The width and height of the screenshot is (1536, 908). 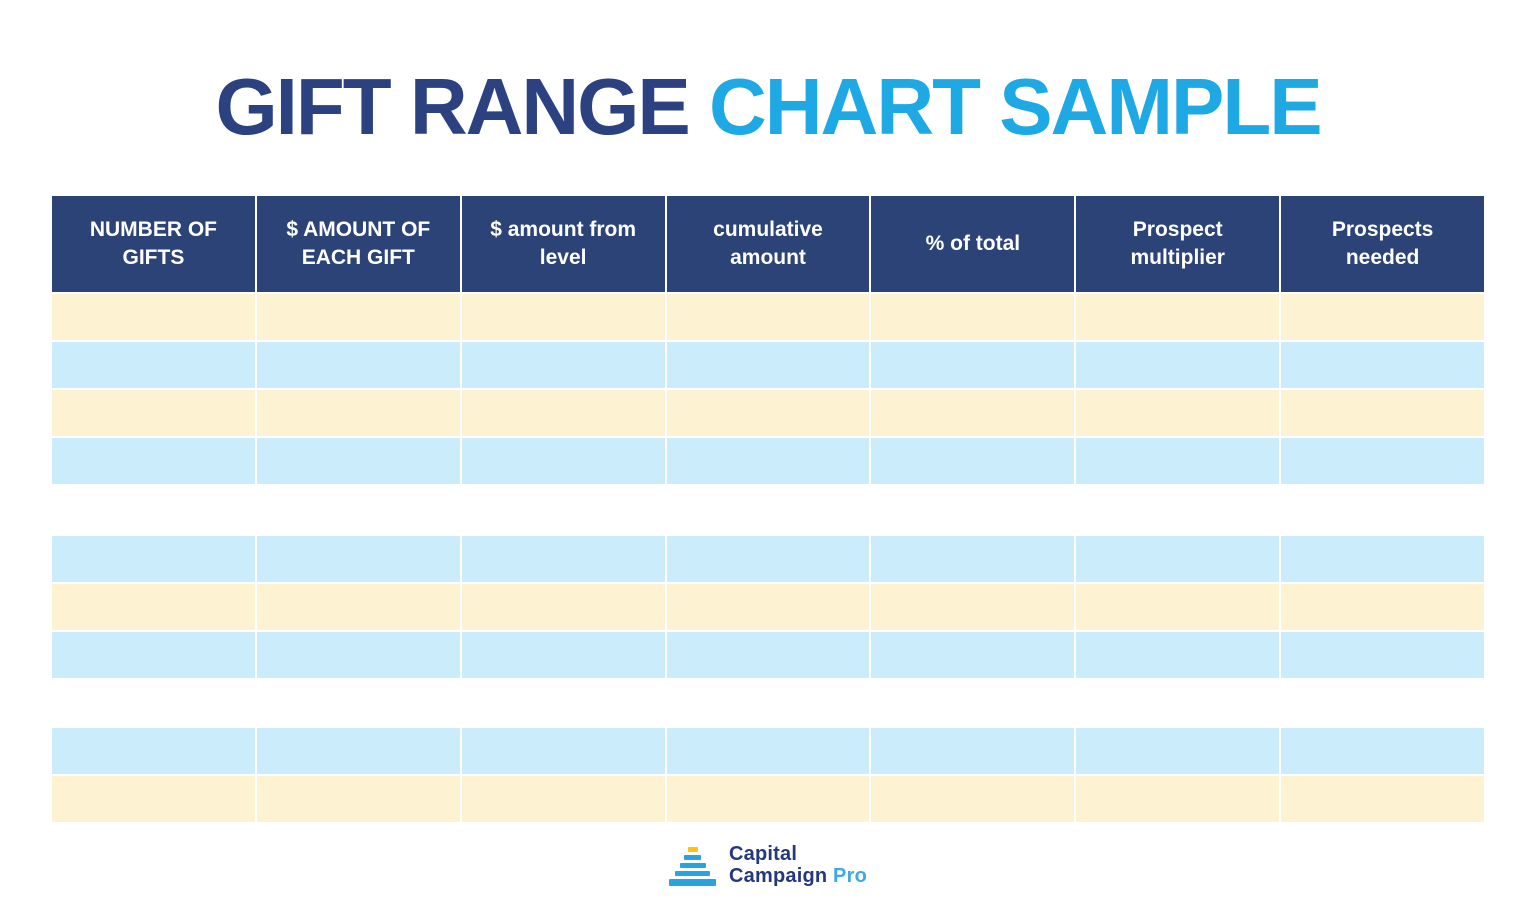 What do you see at coordinates (452, 106) in the screenshot?
I see `title-part-navy: GIFT RANGE` at bounding box center [452, 106].